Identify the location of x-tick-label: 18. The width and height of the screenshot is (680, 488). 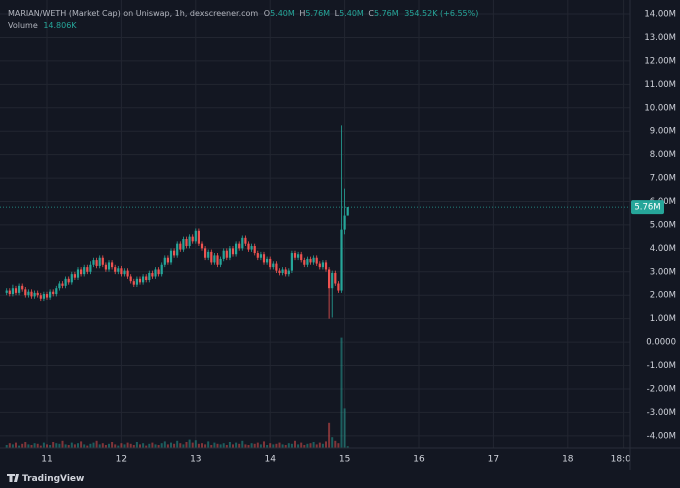
(568, 460).